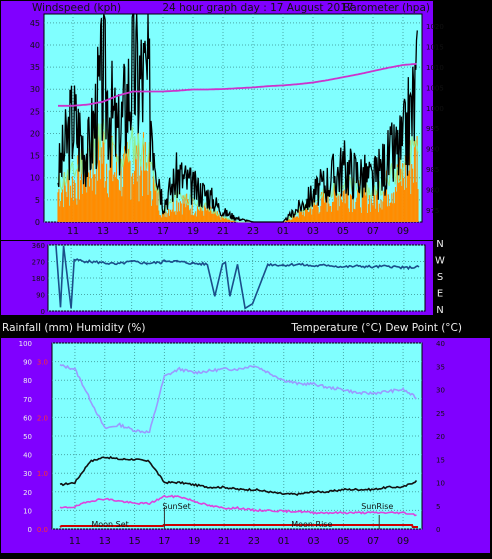 The width and height of the screenshot is (492, 559). Describe the element at coordinates (25, 344) in the screenshot. I see `humidity-tick-label: 100` at that location.